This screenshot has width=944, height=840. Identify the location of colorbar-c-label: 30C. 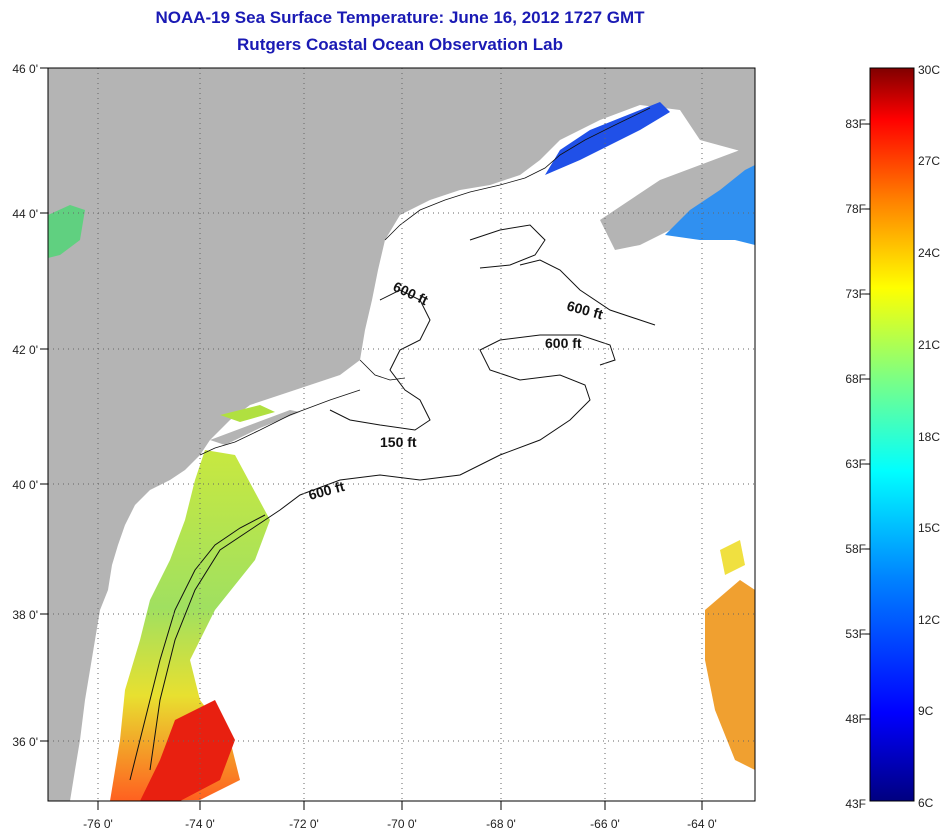
(929, 70).